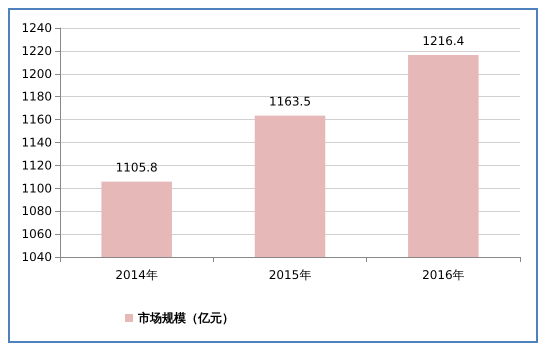 This screenshot has width=547, height=351. Describe the element at coordinates (136, 275) in the screenshot. I see `x-tick-label: 2014年` at that location.